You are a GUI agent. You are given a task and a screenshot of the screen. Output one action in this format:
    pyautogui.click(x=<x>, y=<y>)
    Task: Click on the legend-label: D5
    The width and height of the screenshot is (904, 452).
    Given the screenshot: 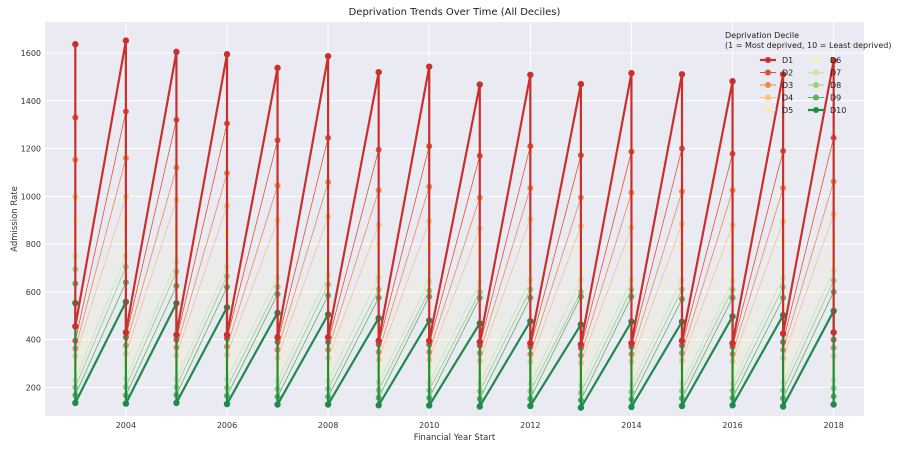 What is the action you would take?
    pyautogui.click(x=787, y=110)
    